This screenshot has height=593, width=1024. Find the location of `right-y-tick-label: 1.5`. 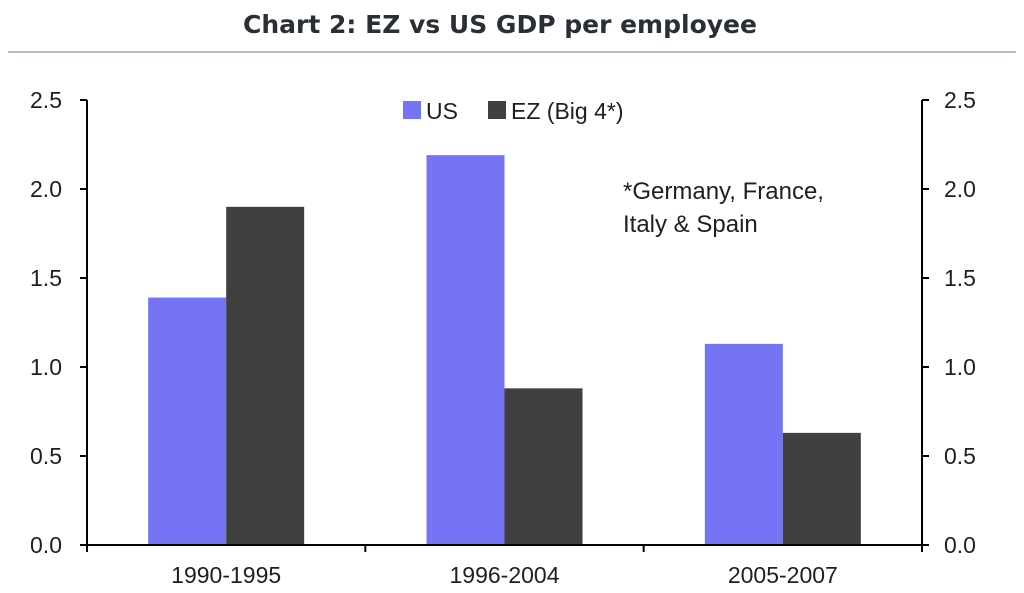

right-y-tick-label: 1.5 is located at coordinates (960, 278).